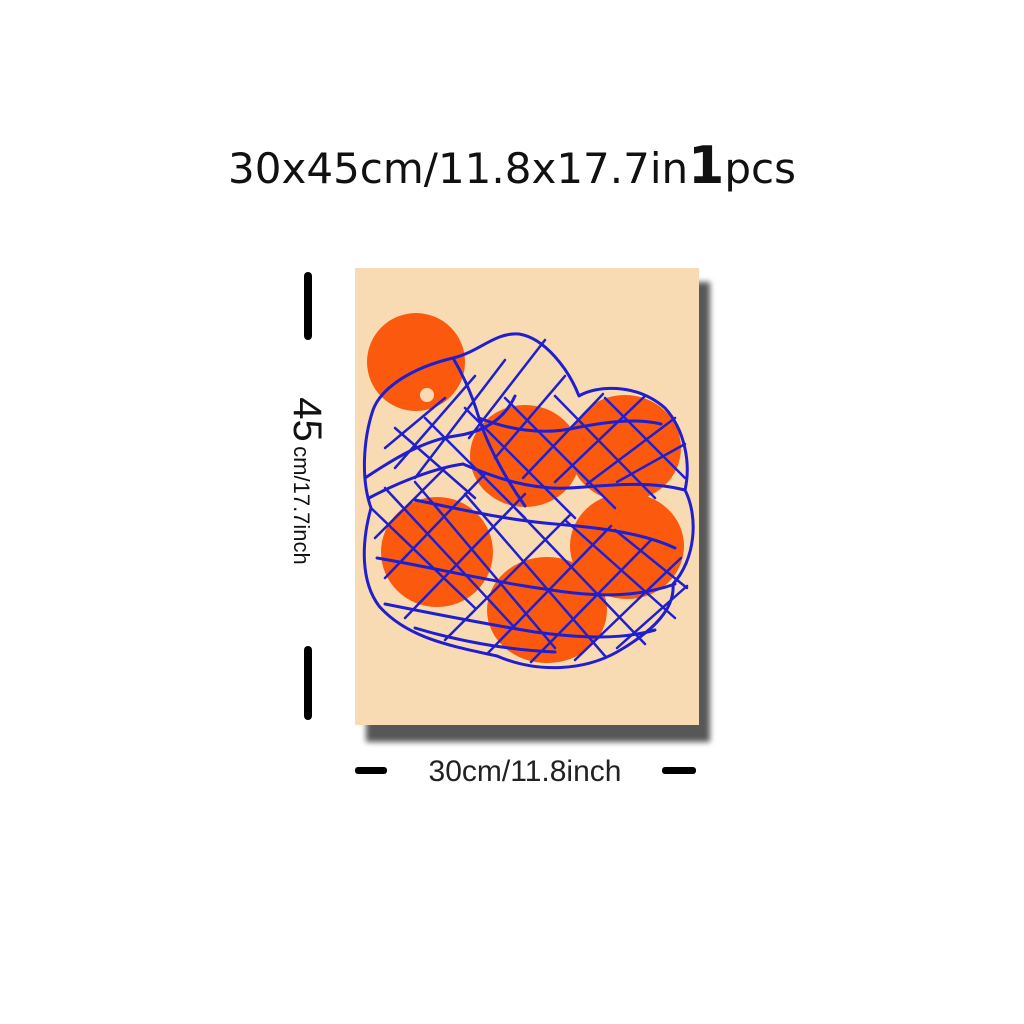 The height and width of the screenshot is (1024, 1024). What do you see at coordinates (760, 168) in the screenshot?
I see `quantity-unit: pcs` at bounding box center [760, 168].